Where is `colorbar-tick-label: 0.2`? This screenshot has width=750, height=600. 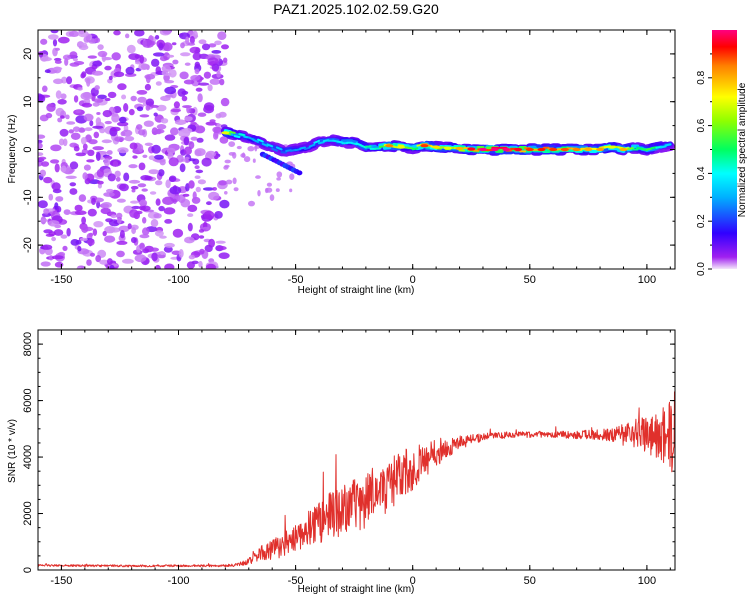
colorbar-tick-label: 0.2 is located at coordinates (701, 221).